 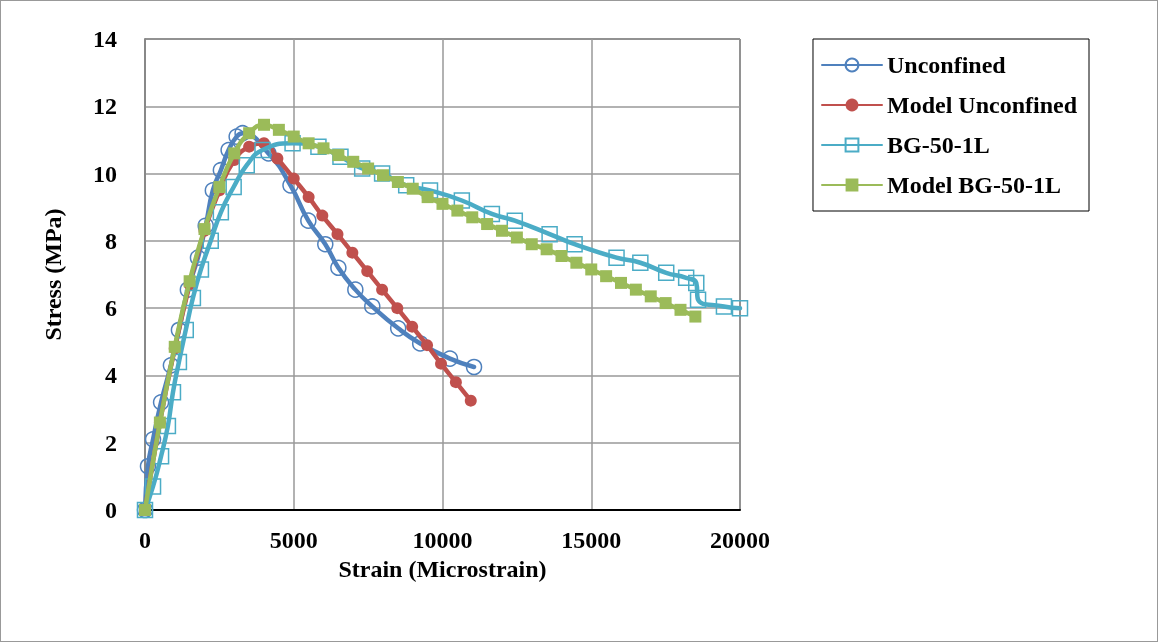 What do you see at coordinates (938, 145) in the screenshot?
I see `legend-label: BG-50-1L` at bounding box center [938, 145].